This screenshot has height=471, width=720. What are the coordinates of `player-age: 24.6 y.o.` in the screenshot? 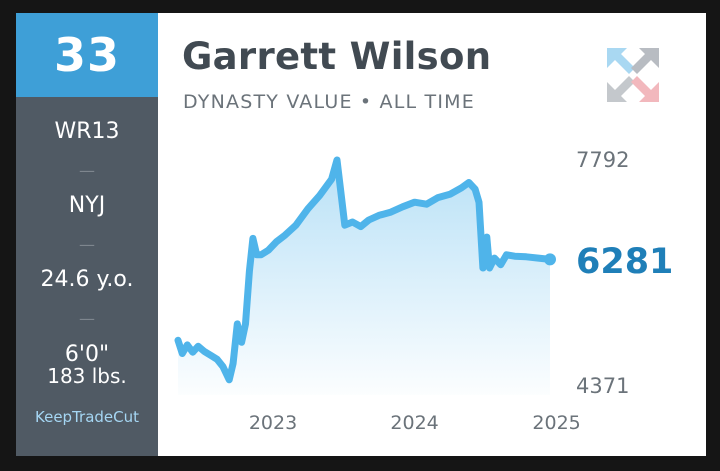 It's located at (87, 279).